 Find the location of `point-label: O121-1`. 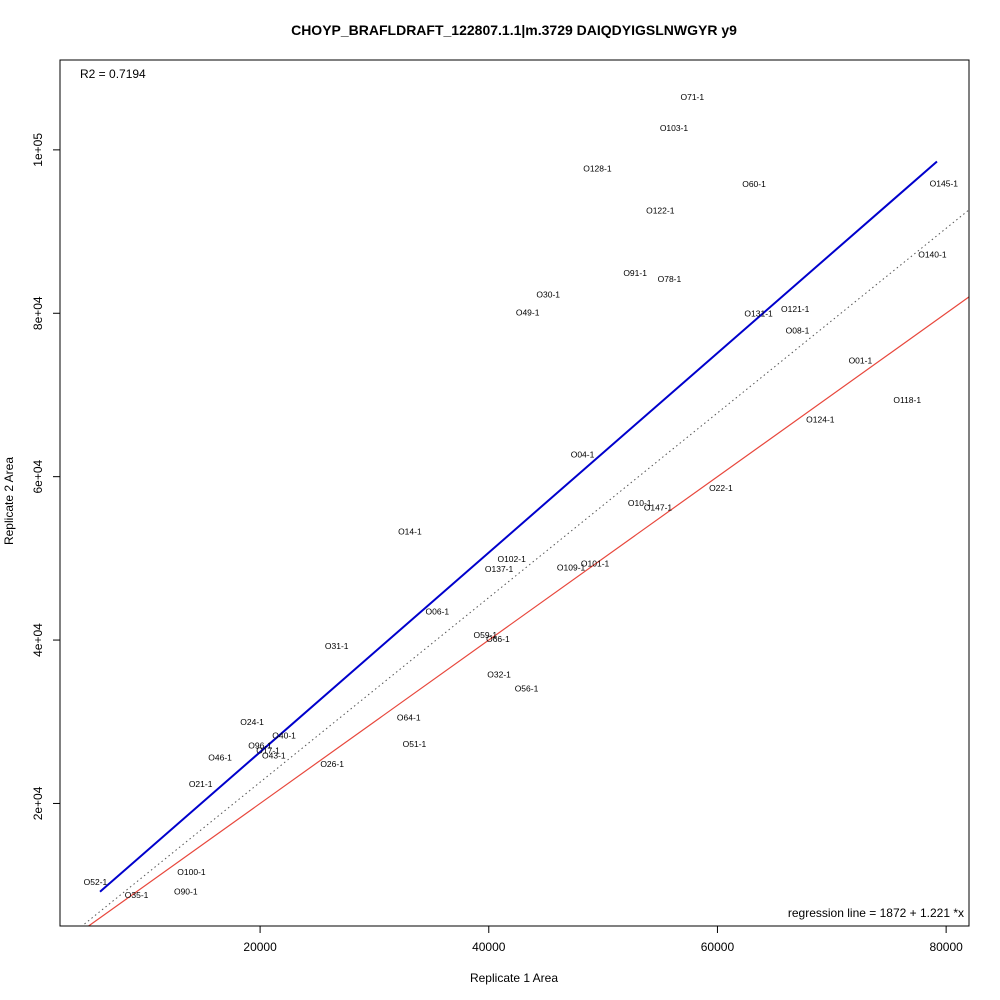

point-label: O121-1 is located at coordinates (795, 309).